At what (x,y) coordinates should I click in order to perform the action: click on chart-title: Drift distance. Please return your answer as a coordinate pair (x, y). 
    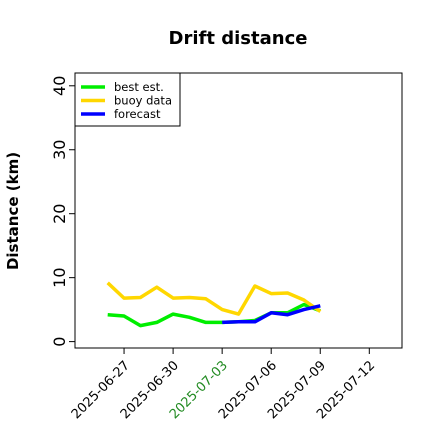
    Looking at the image, I should click on (238, 38).